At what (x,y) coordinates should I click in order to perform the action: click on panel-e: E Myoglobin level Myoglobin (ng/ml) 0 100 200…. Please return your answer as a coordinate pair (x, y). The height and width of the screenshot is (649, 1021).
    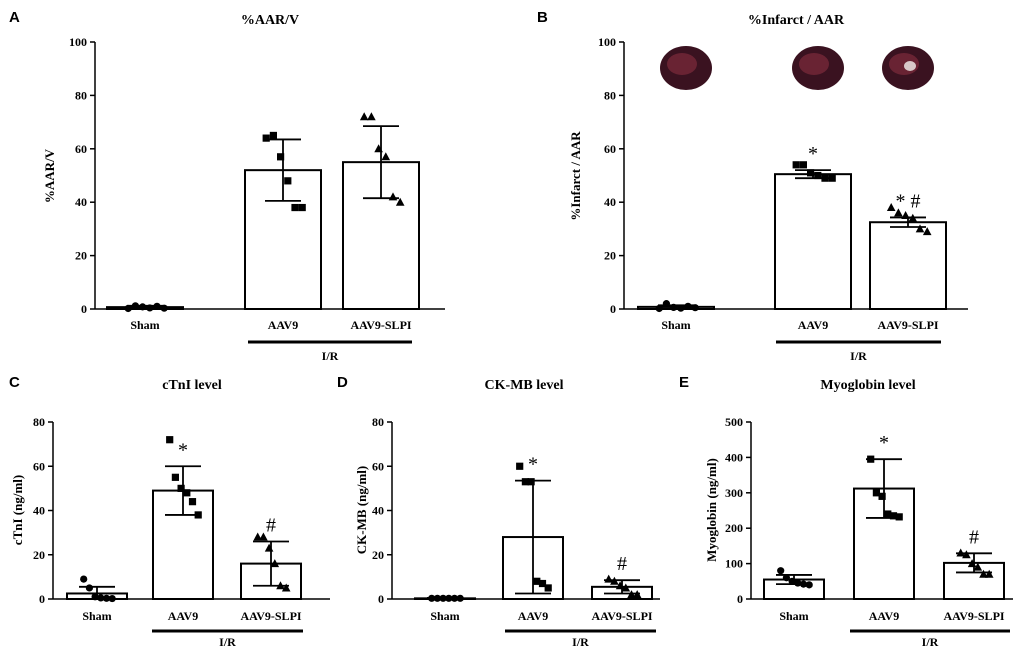
    Looking at the image, I should click on (846, 511).